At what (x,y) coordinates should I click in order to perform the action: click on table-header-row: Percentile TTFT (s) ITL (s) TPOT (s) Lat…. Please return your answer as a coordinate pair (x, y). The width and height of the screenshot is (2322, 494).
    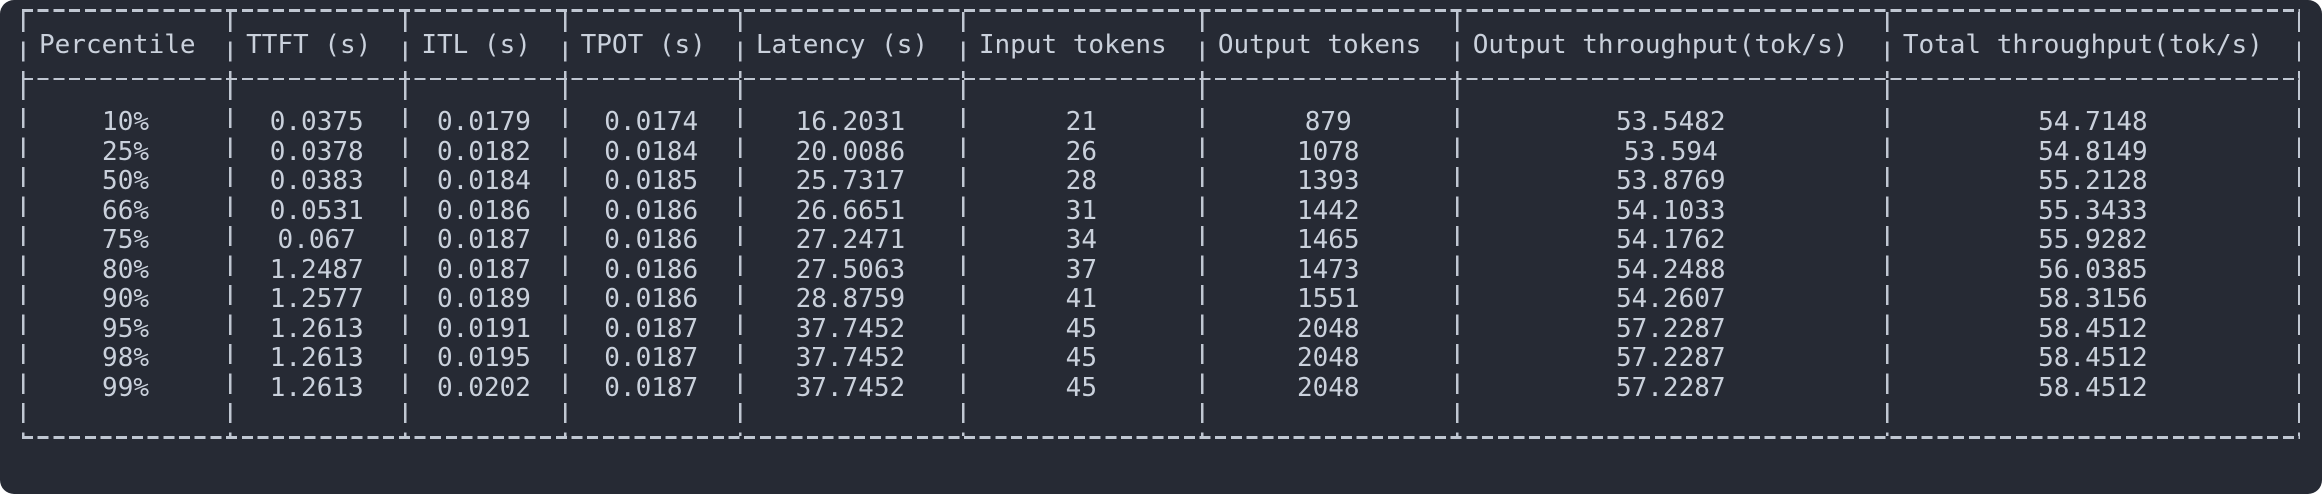
    Looking at the image, I should click on (1161, 44).